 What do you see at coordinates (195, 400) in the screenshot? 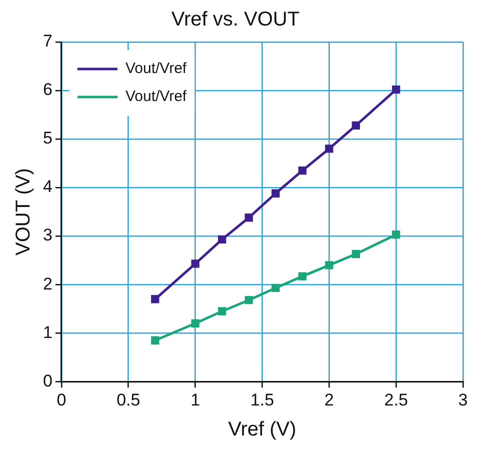
I see `x-tick-label: 1` at bounding box center [195, 400].